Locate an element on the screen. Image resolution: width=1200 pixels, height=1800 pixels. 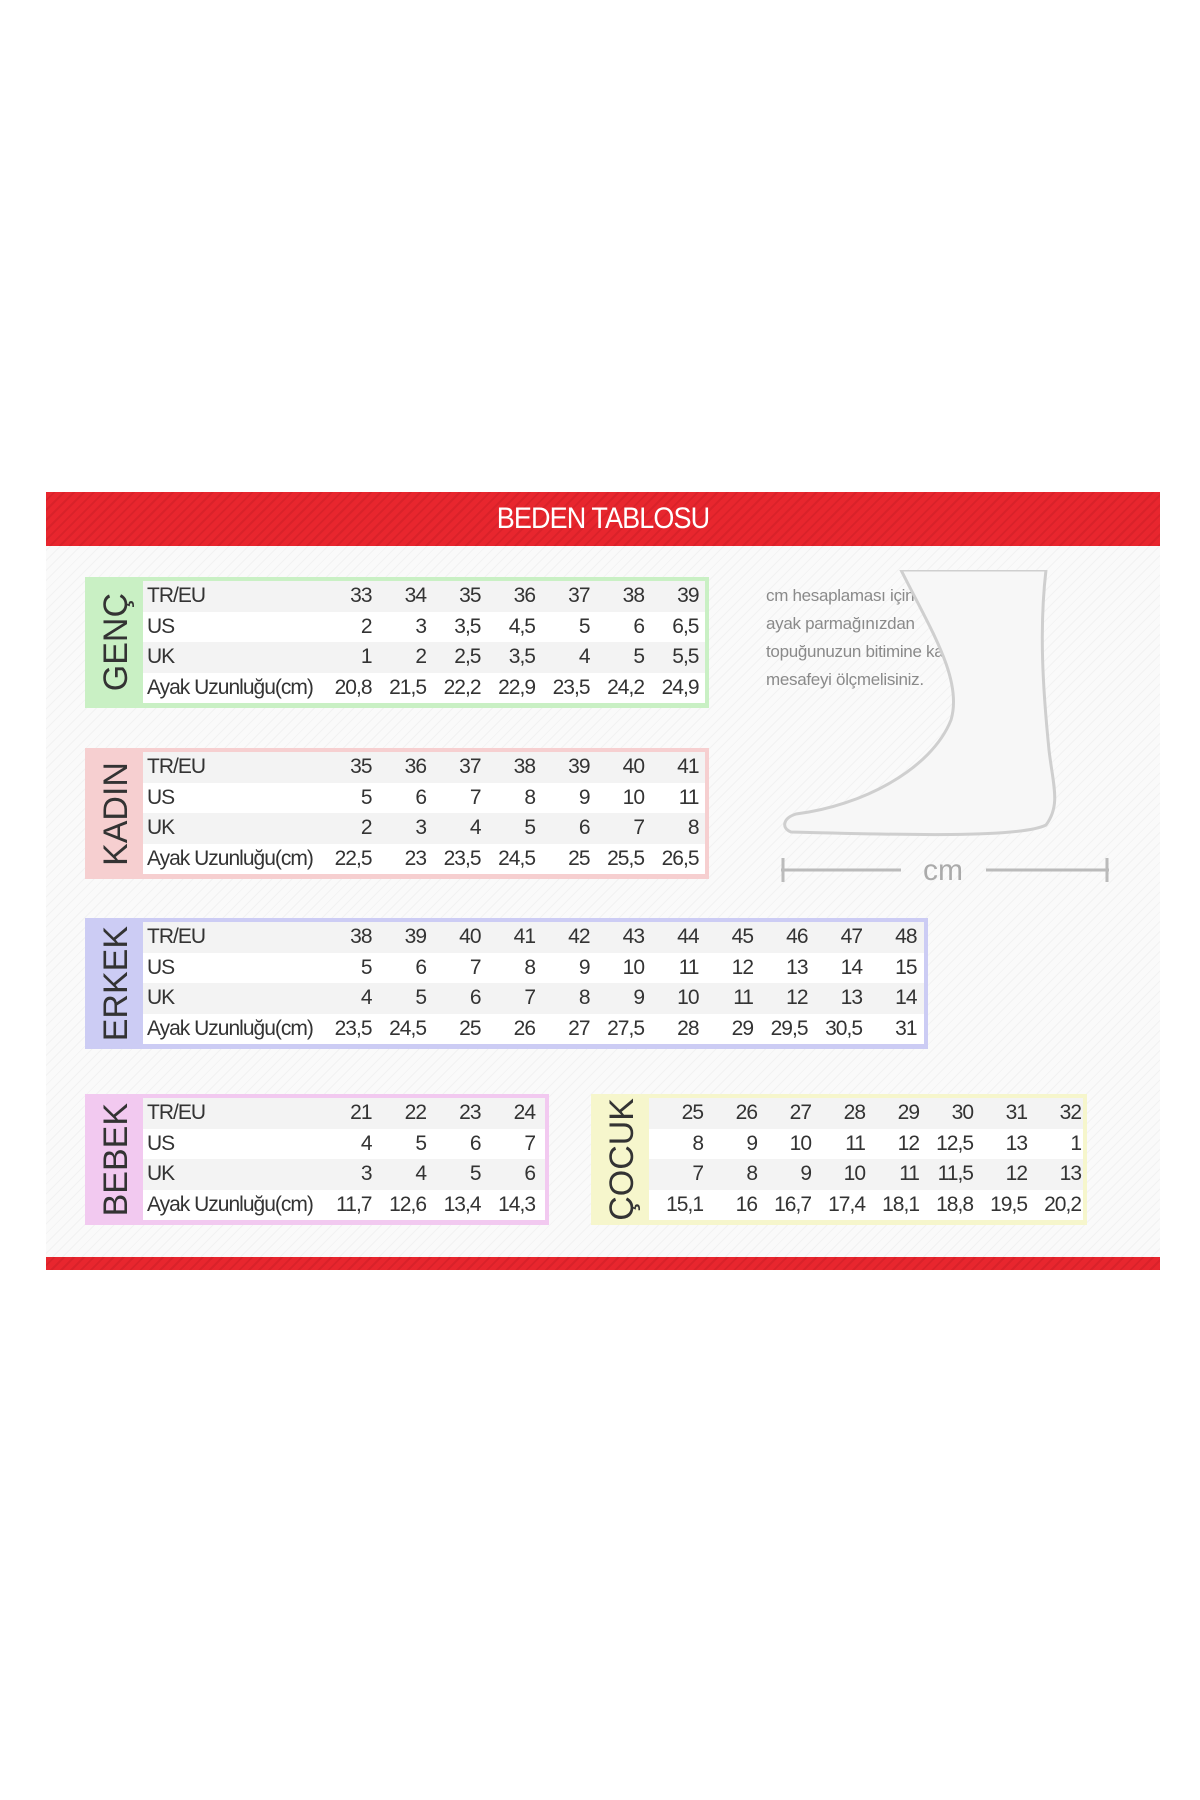
size-cell: 19,5 is located at coordinates (1009, 1204).